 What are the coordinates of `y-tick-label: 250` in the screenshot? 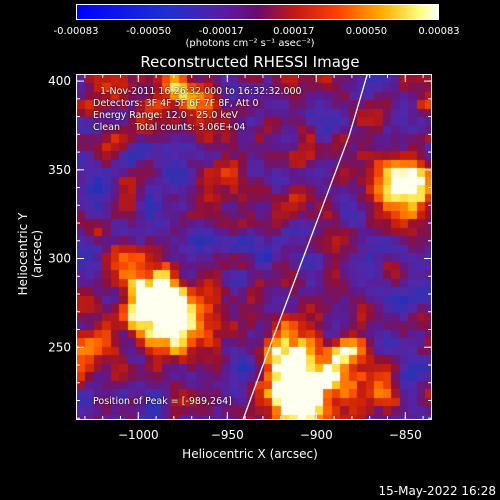 It's located at (59, 347).